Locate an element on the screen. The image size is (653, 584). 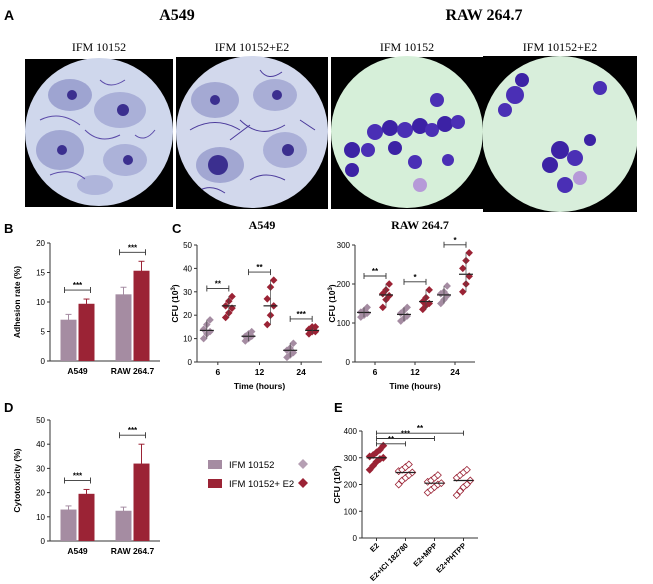
legend: IFM 10152 IFM 10152+ E2 is located at coordinates (258, 474).